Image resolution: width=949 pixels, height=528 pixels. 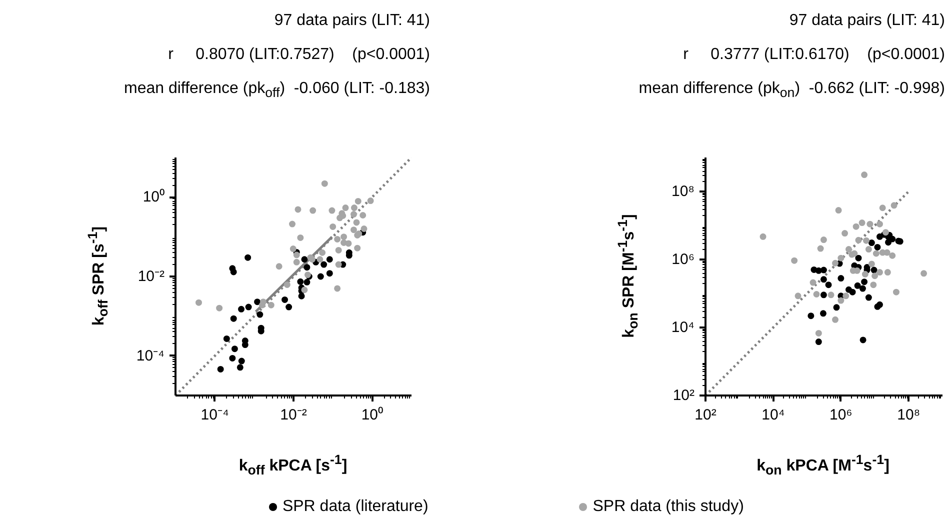 I want to click on x-tick-label: 10⁰, so click(x=372, y=415).